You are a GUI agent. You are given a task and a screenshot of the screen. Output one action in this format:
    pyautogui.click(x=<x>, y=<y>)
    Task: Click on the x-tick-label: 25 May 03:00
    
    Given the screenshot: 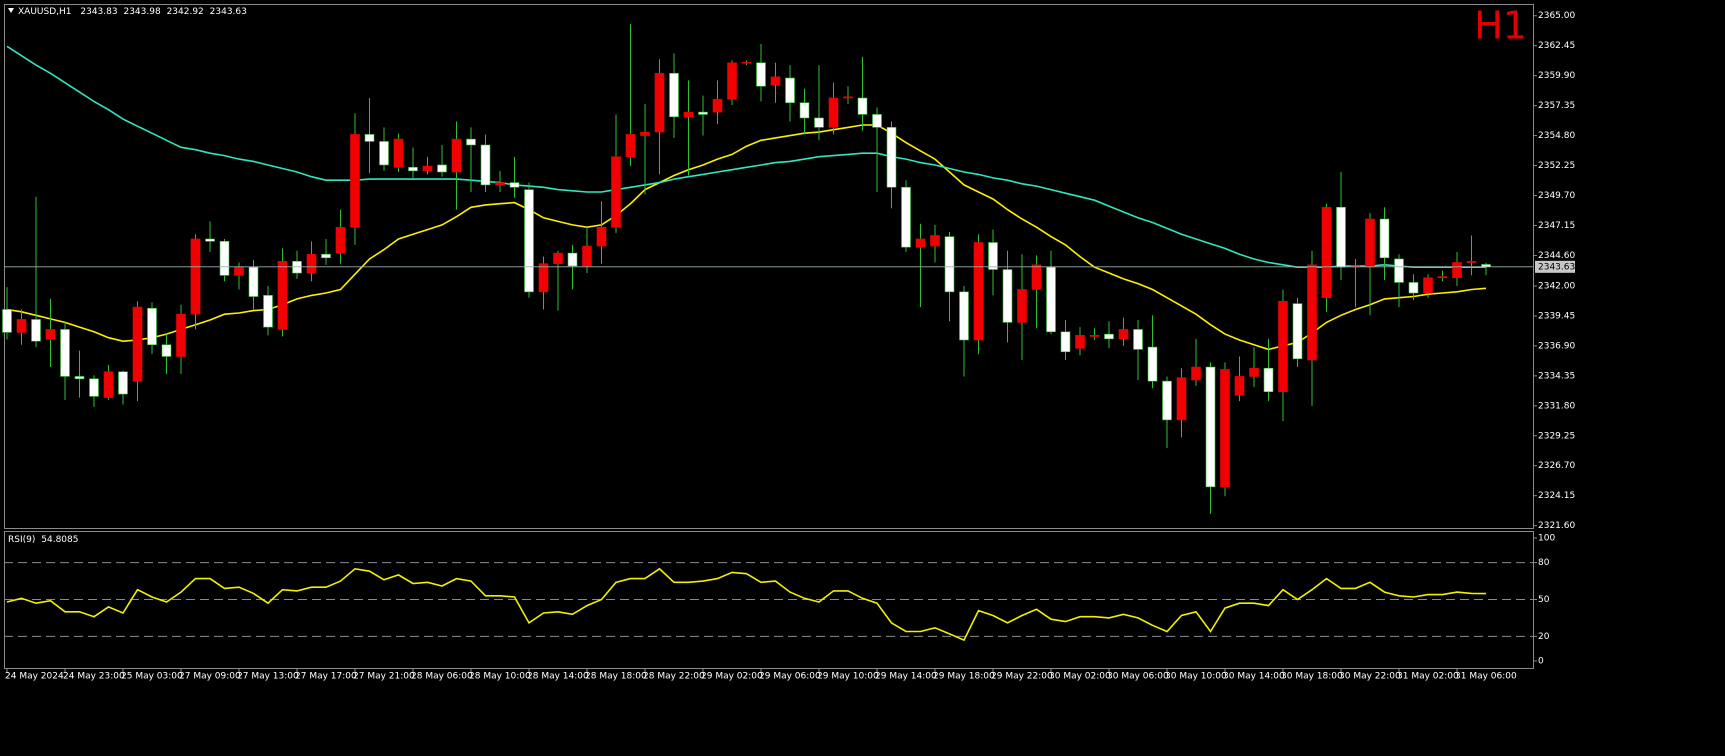 What is the action you would take?
    pyautogui.click(x=152, y=677)
    